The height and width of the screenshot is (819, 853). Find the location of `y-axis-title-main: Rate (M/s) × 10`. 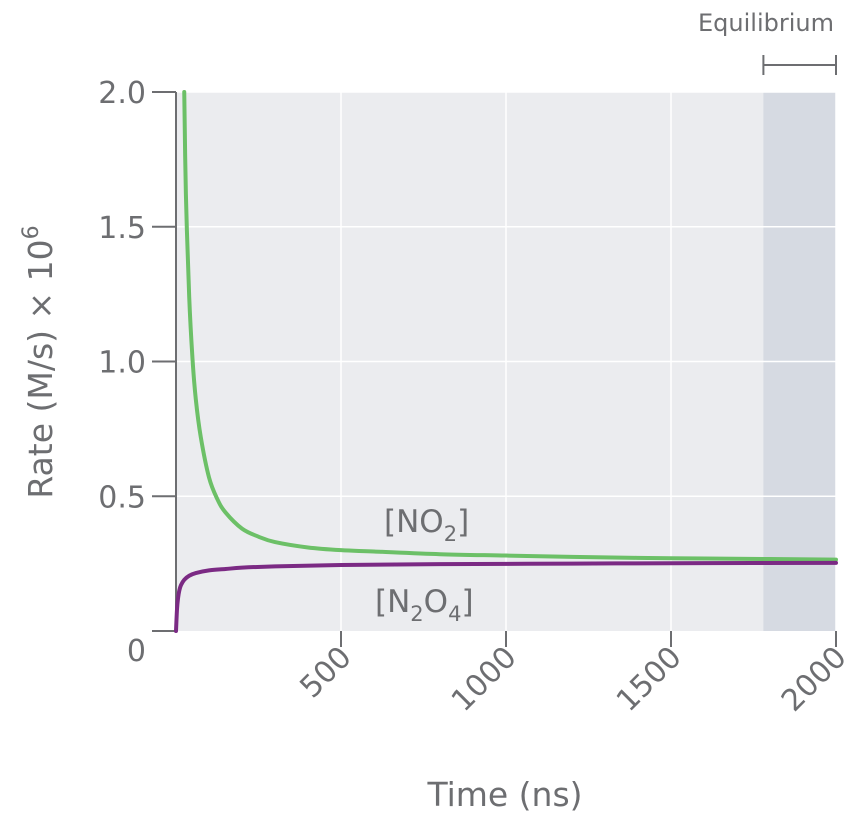

y-axis-title-main: Rate (M/s) × 10 is located at coordinates (40, 368).